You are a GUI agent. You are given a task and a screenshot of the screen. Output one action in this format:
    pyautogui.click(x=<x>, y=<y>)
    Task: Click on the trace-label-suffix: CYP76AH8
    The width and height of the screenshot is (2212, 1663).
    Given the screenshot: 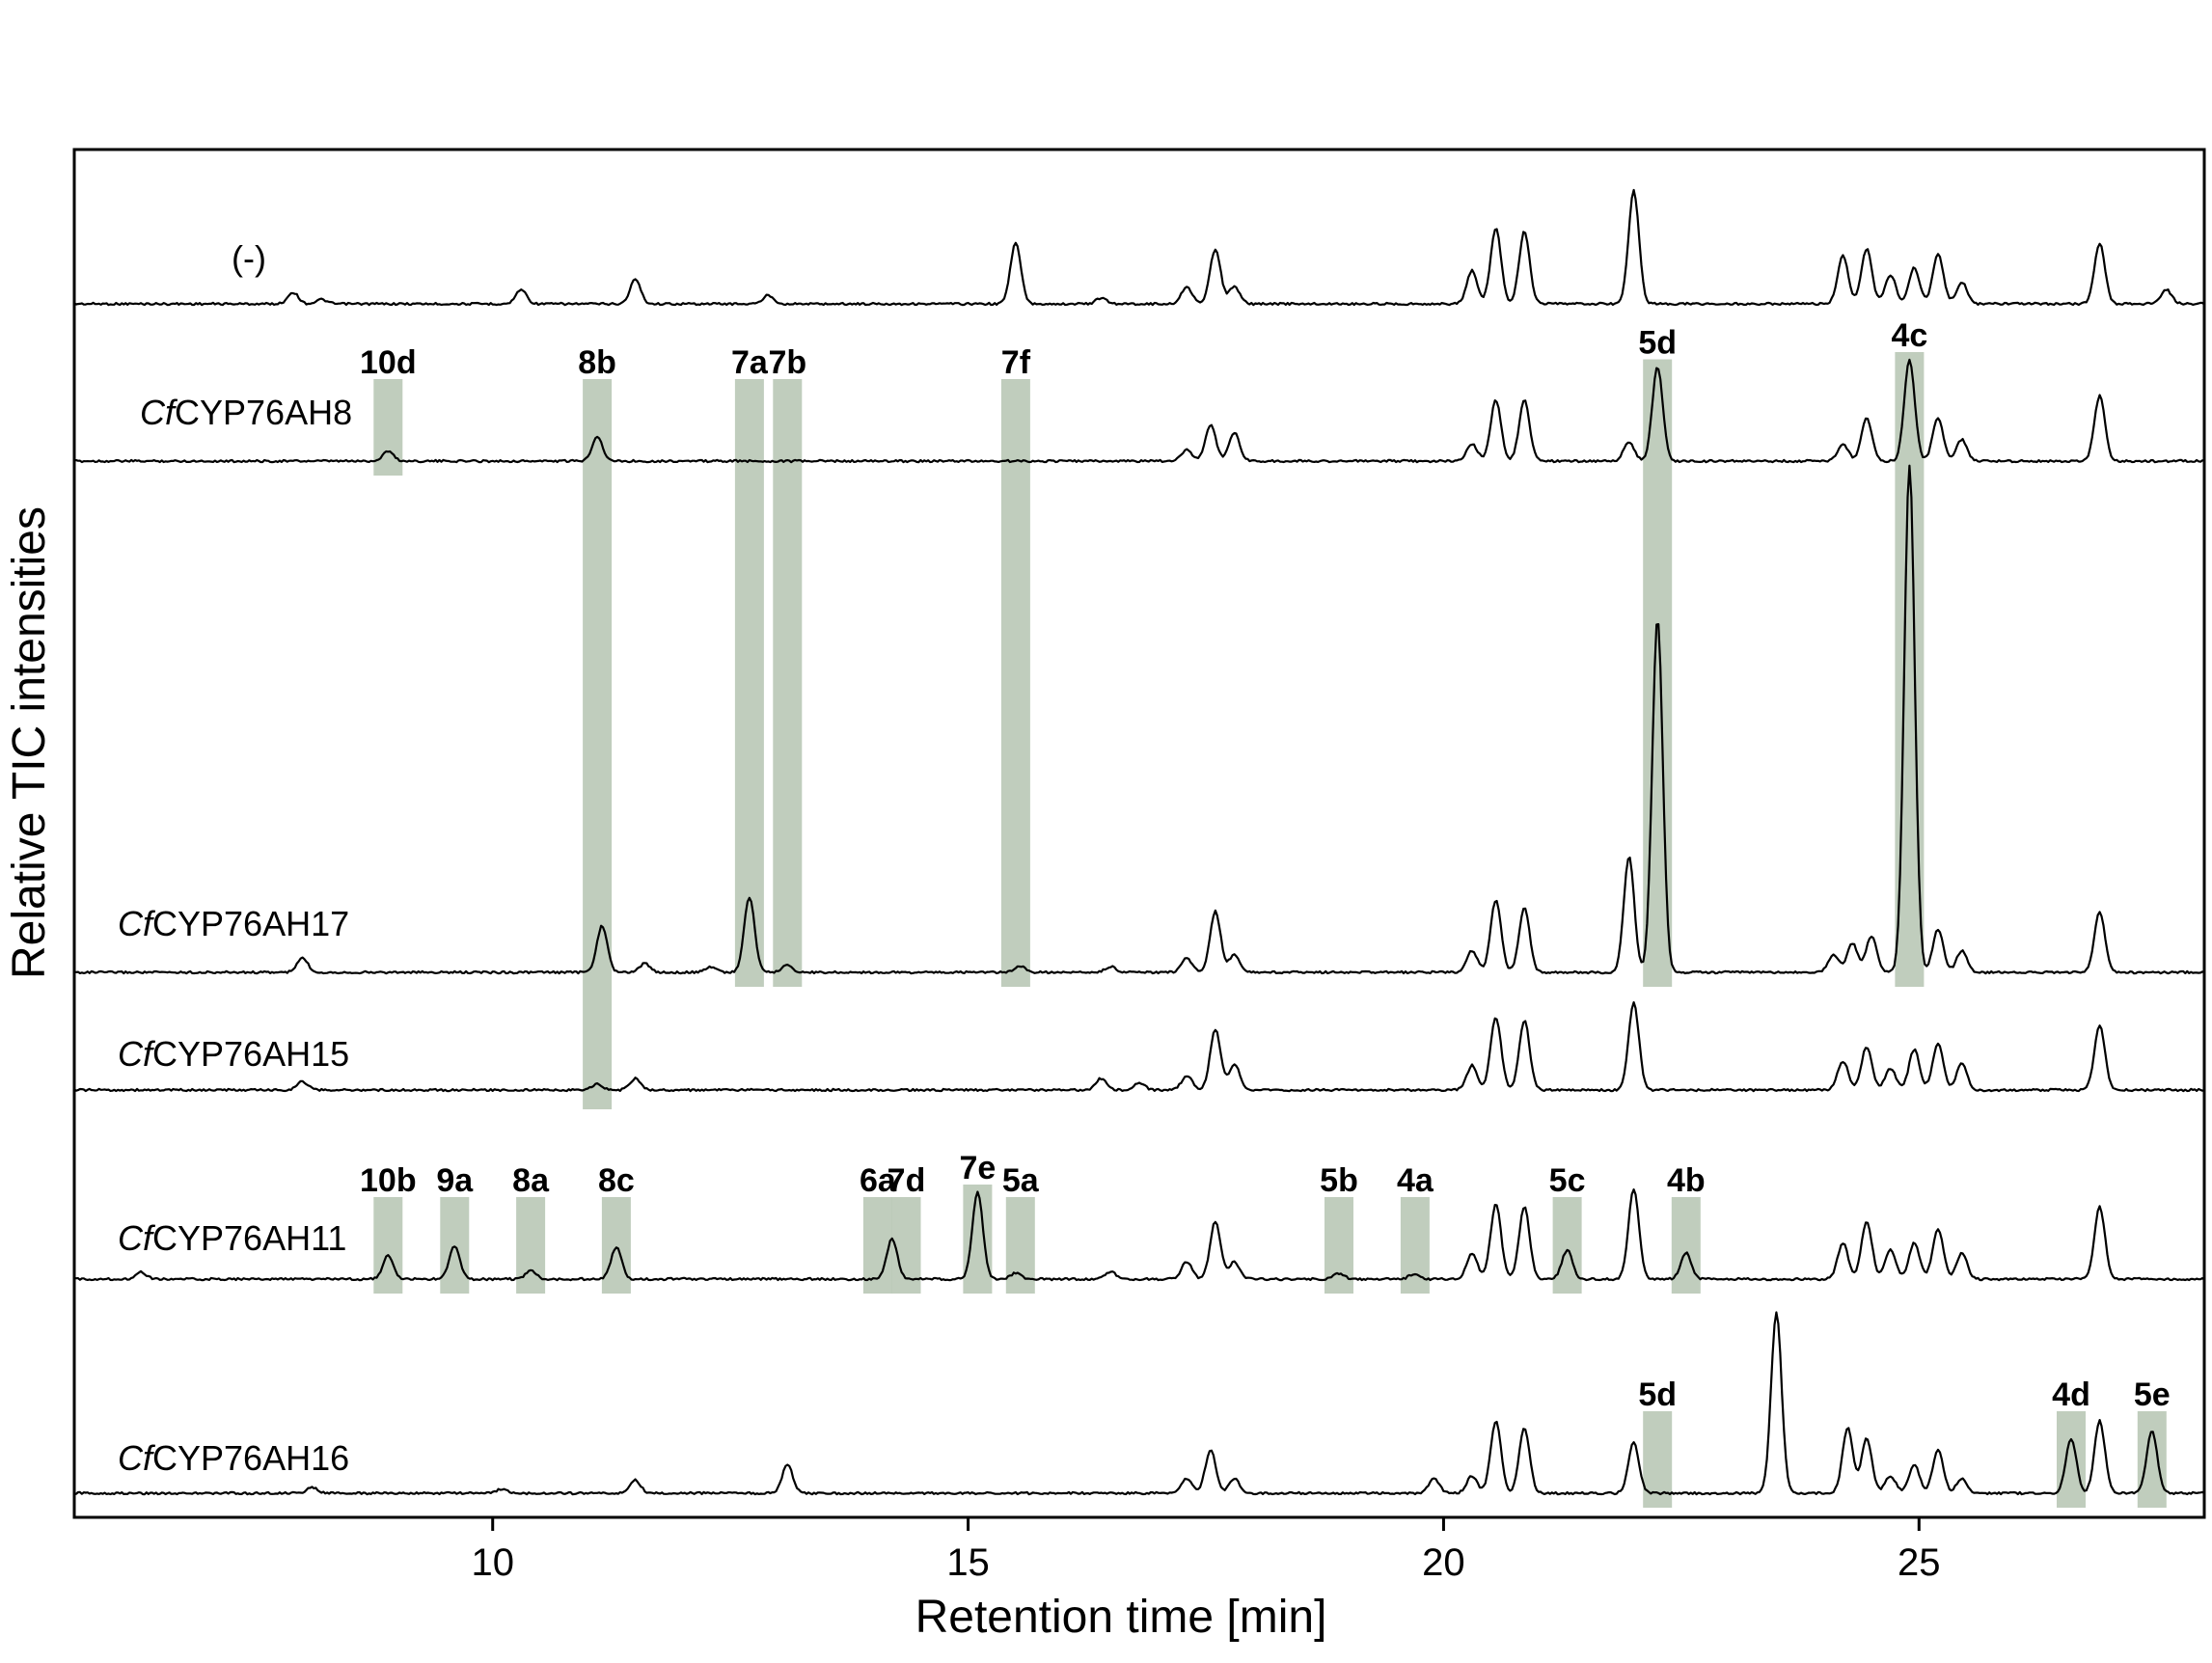 What is the action you would take?
    pyautogui.click(x=263, y=413)
    